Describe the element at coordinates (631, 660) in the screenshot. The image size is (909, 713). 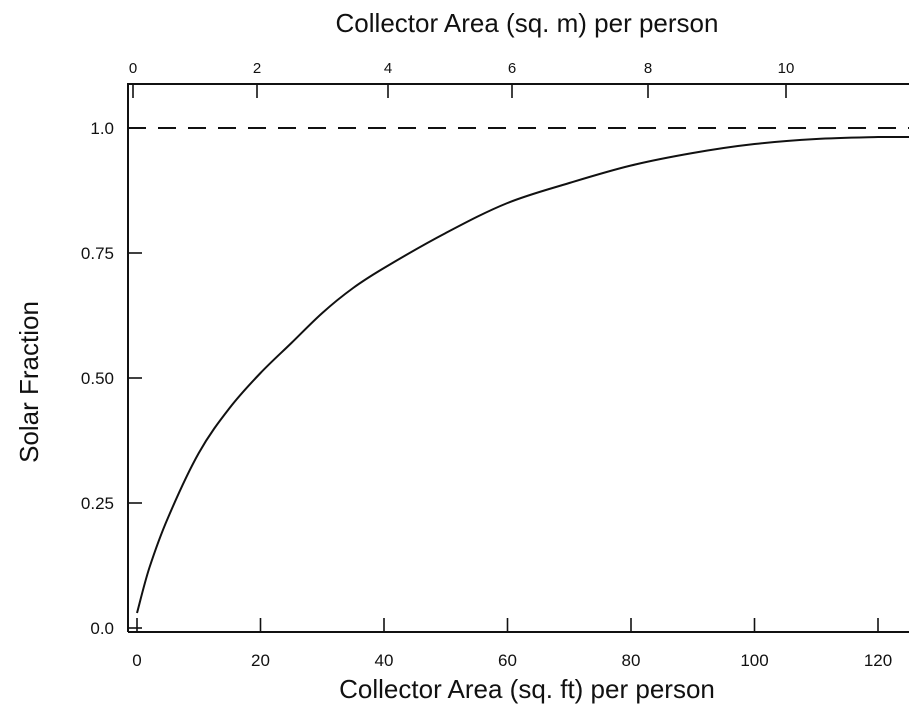
I see `x-tick-label: 80` at that location.